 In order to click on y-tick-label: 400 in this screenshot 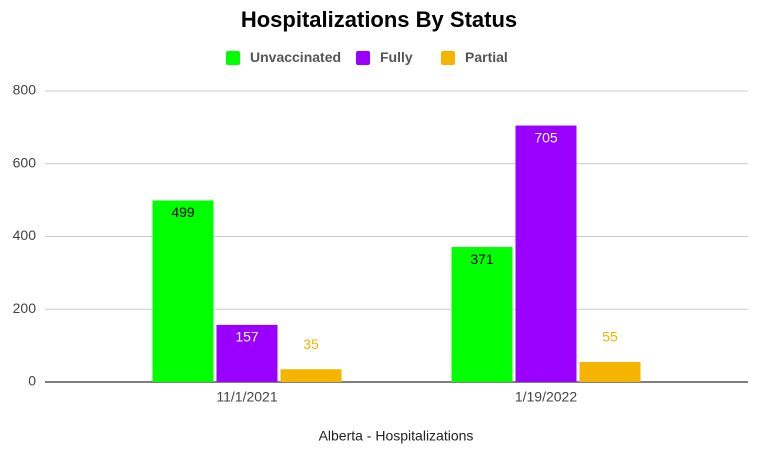, I will do `click(25, 235)`.